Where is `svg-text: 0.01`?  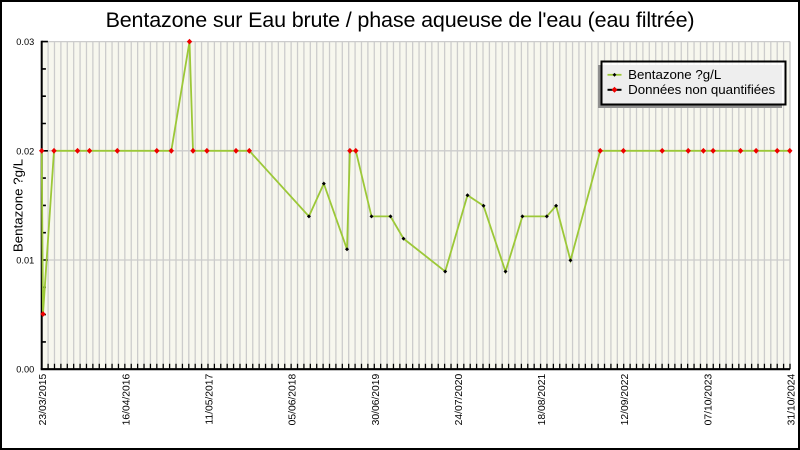 svg-text: 0.01 is located at coordinates (25, 261).